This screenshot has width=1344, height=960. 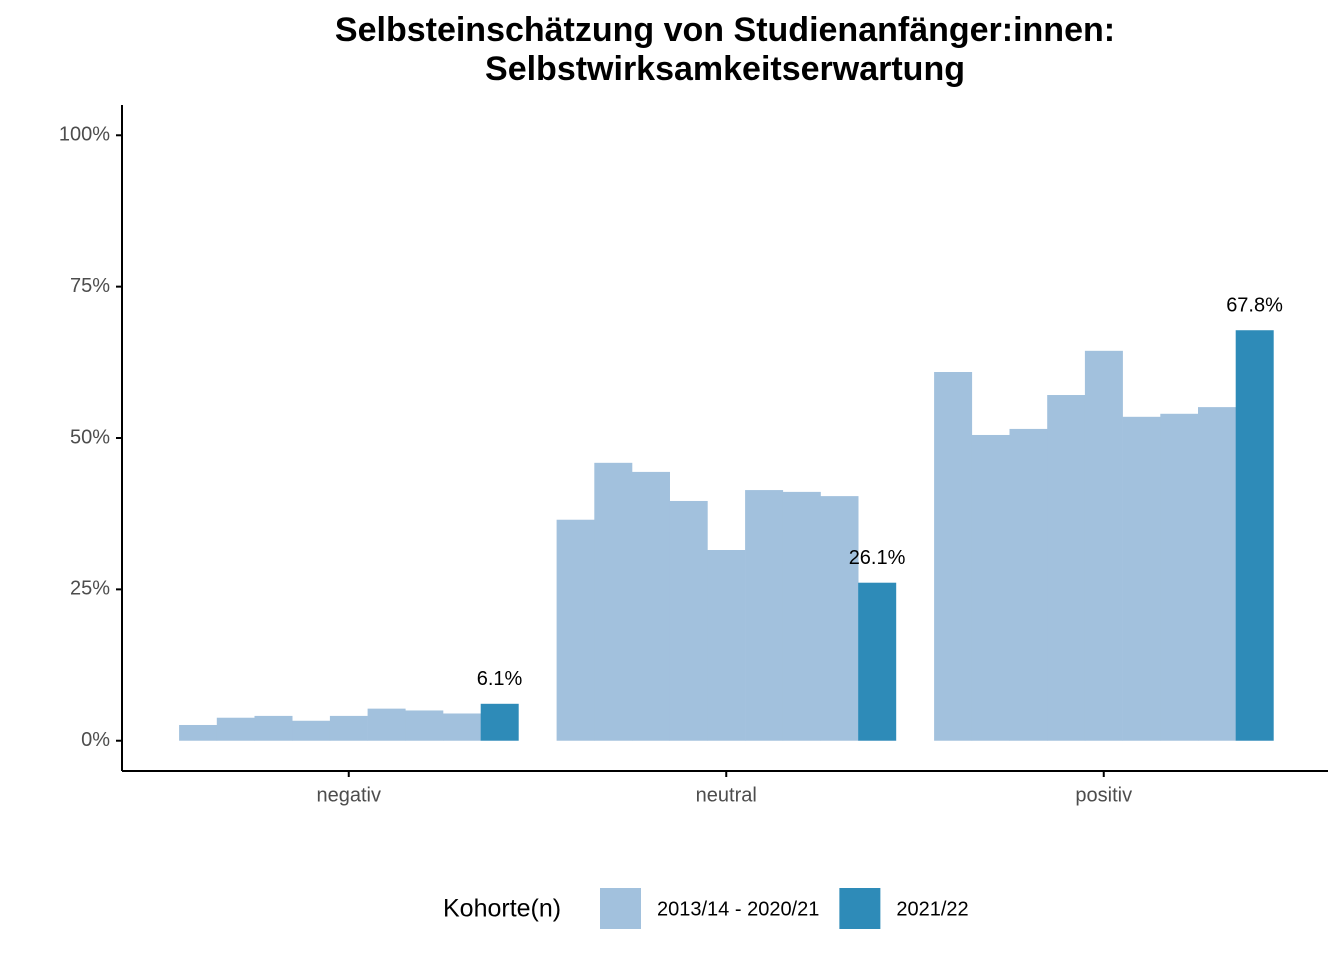 What do you see at coordinates (95, 740) in the screenshot?
I see `y-tick-label: 0%` at bounding box center [95, 740].